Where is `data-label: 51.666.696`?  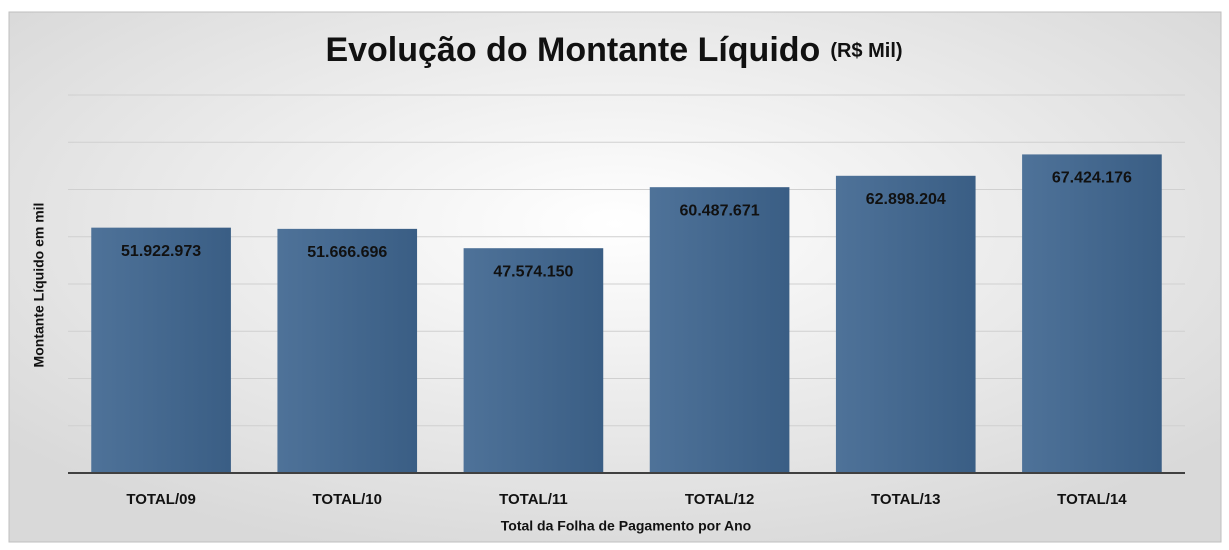
data-label: 51.666.696 is located at coordinates (347, 252).